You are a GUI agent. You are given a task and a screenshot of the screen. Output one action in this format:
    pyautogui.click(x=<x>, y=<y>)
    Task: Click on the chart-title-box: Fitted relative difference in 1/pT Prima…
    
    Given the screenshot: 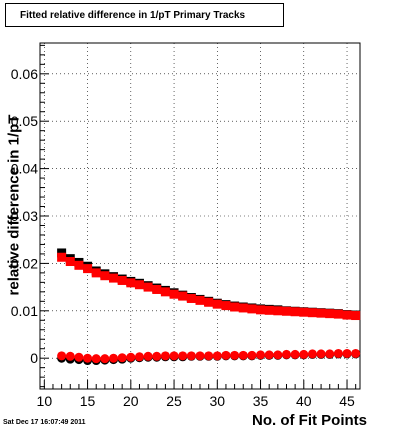 What is the action you would take?
    pyautogui.click(x=144, y=15)
    